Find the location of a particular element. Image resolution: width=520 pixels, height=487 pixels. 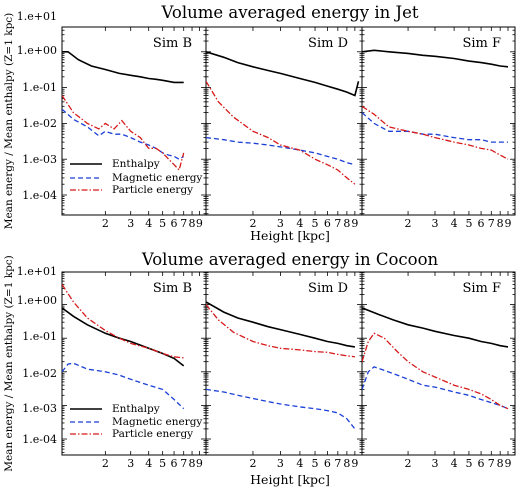

y-tick-label: 1.e-04 is located at coordinates (39, 195).